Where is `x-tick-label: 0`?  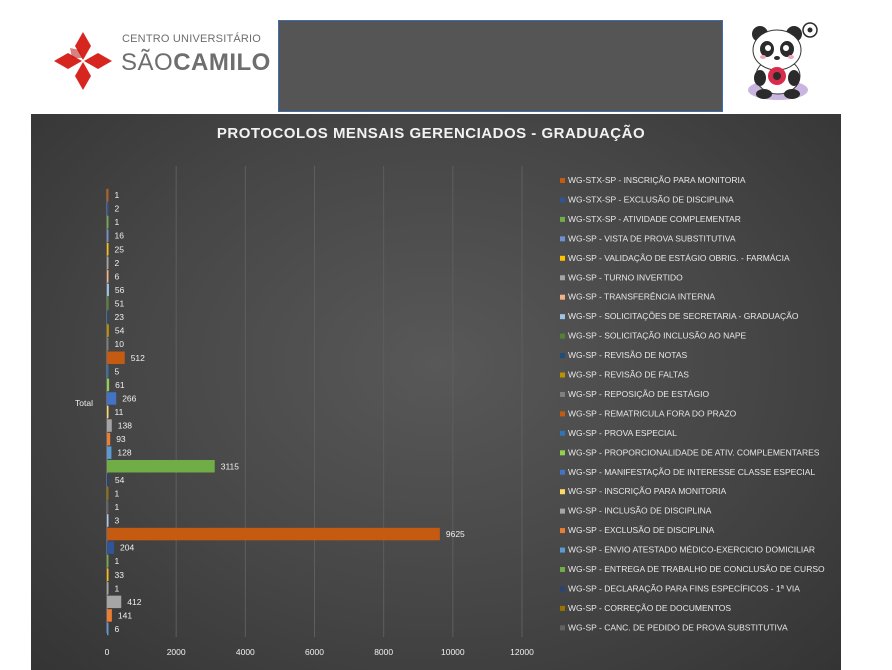 x-tick-label: 0 is located at coordinates (107, 652).